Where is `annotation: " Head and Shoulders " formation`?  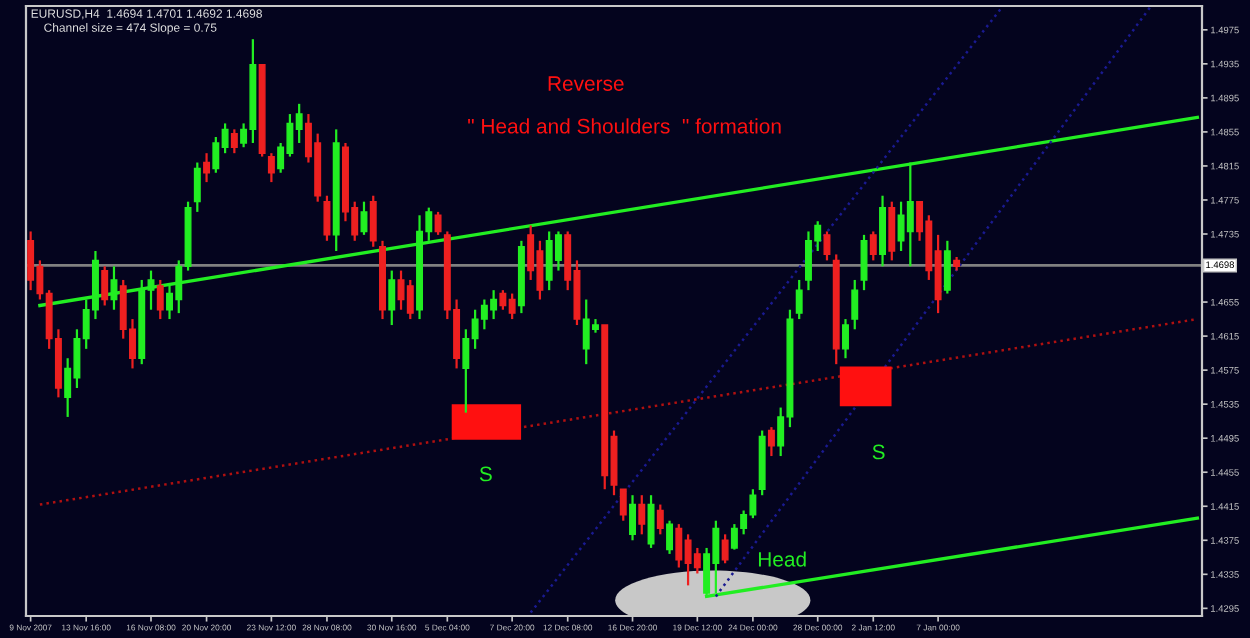
annotation: " Head and Shoulders " formation is located at coordinates (624, 126).